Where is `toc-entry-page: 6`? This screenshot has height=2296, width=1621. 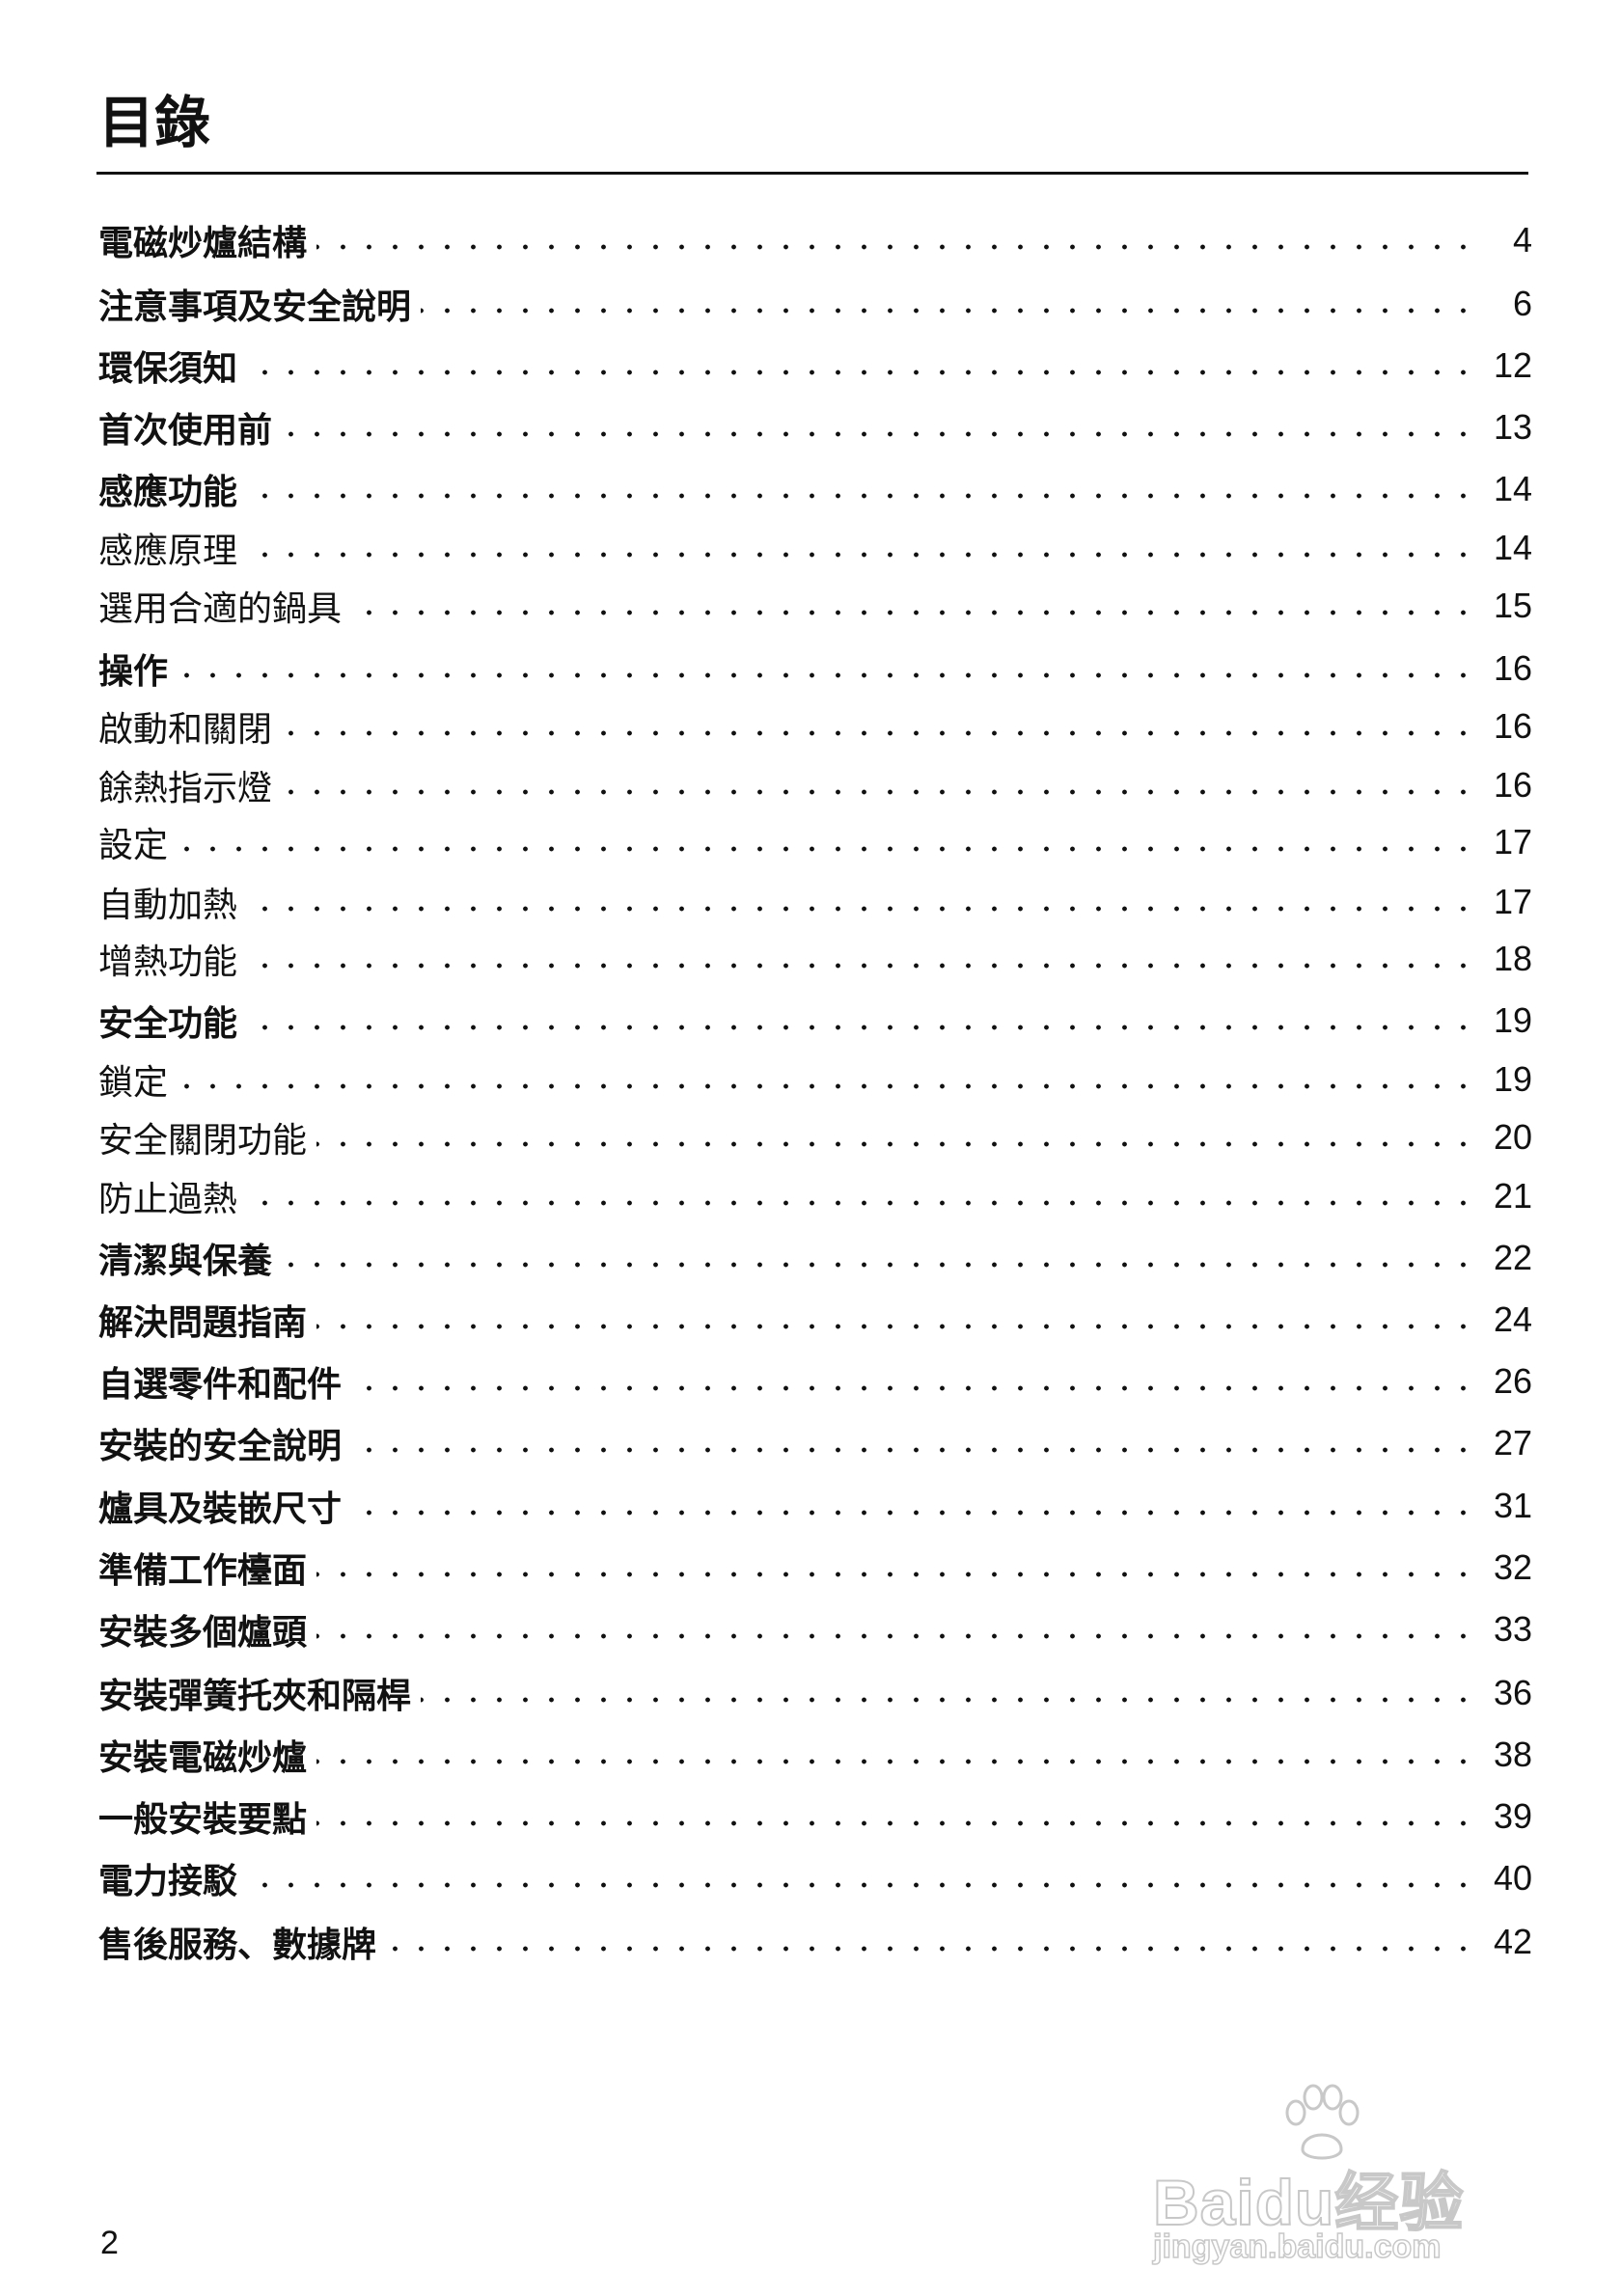 toc-entry-page: 6 is located at coordinates (1522, 303).